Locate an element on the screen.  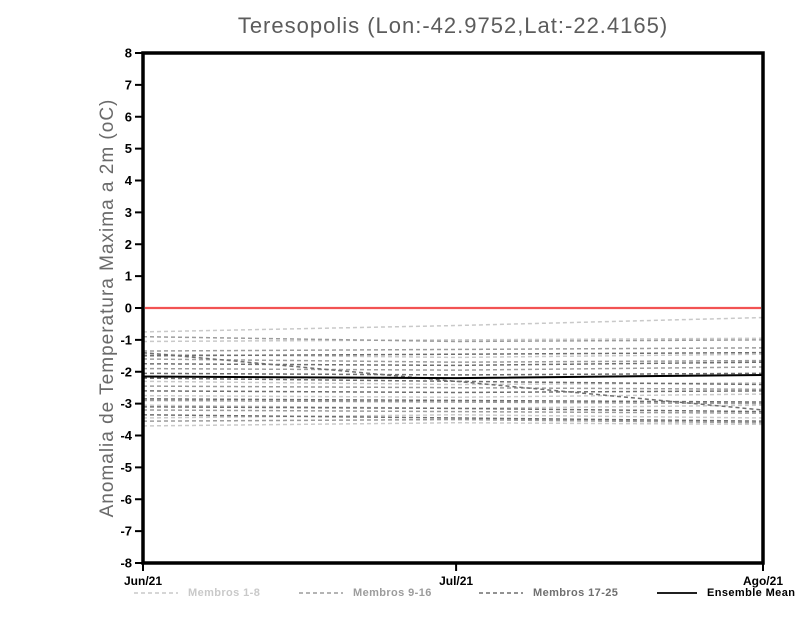
y-tick-label: -4 is located at coordinates (126, 435).